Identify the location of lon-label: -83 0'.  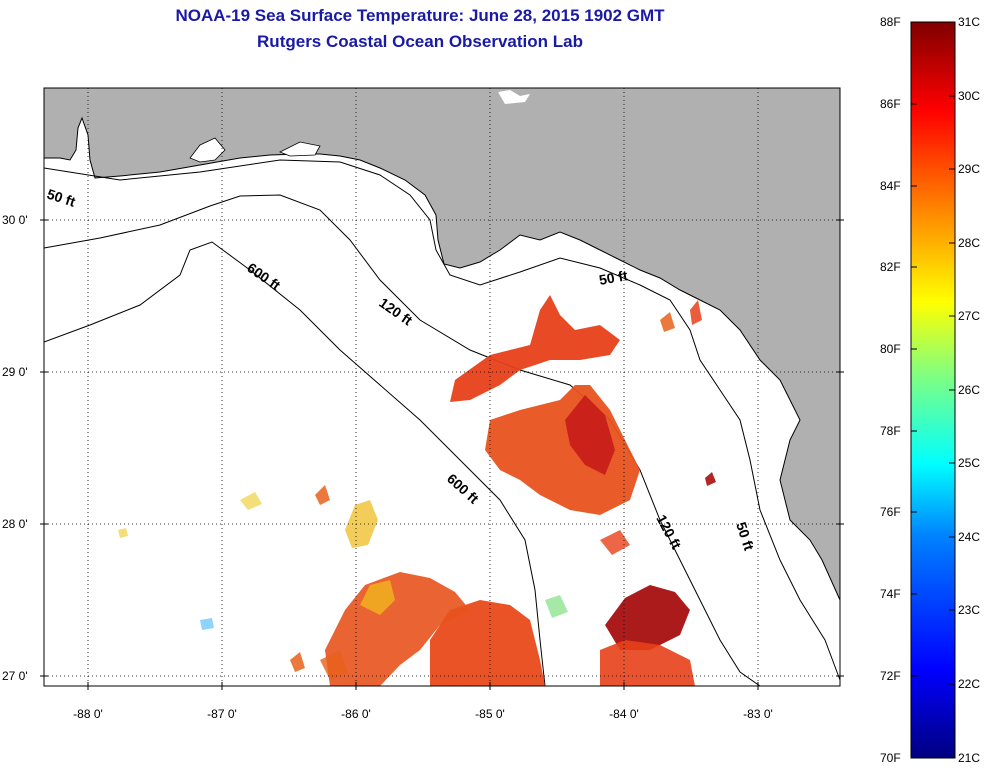
(758, 714).